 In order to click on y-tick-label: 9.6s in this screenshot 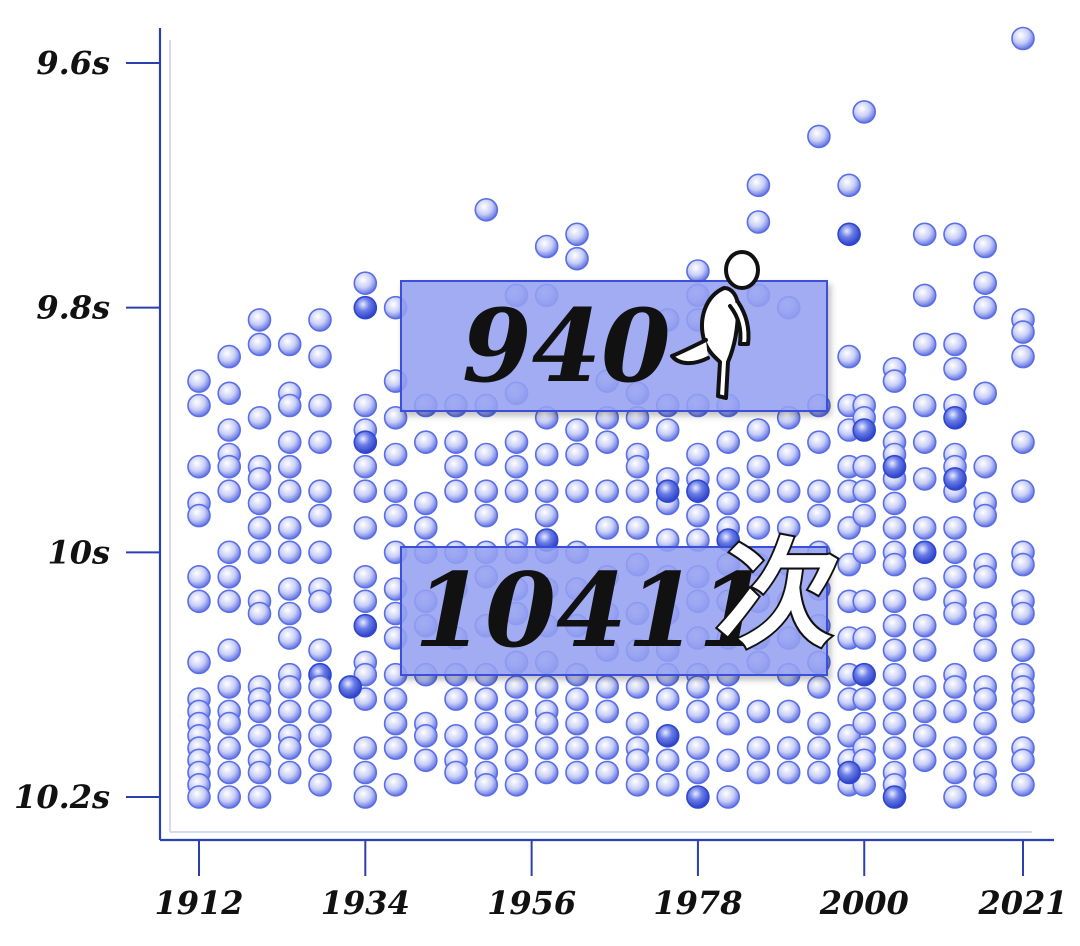, I will do `click(73, 63)`.